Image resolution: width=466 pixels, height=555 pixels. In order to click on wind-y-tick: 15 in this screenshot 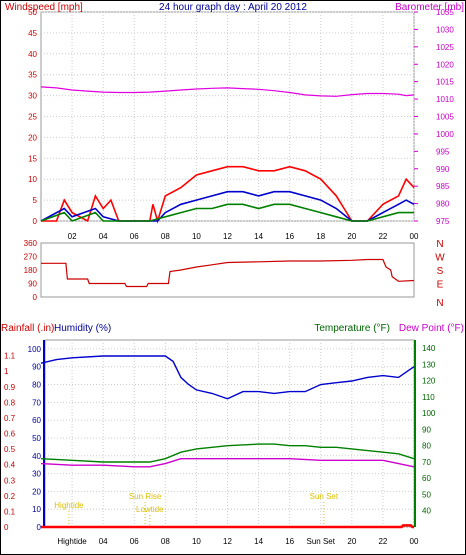, I will do `click(32, 158)`.